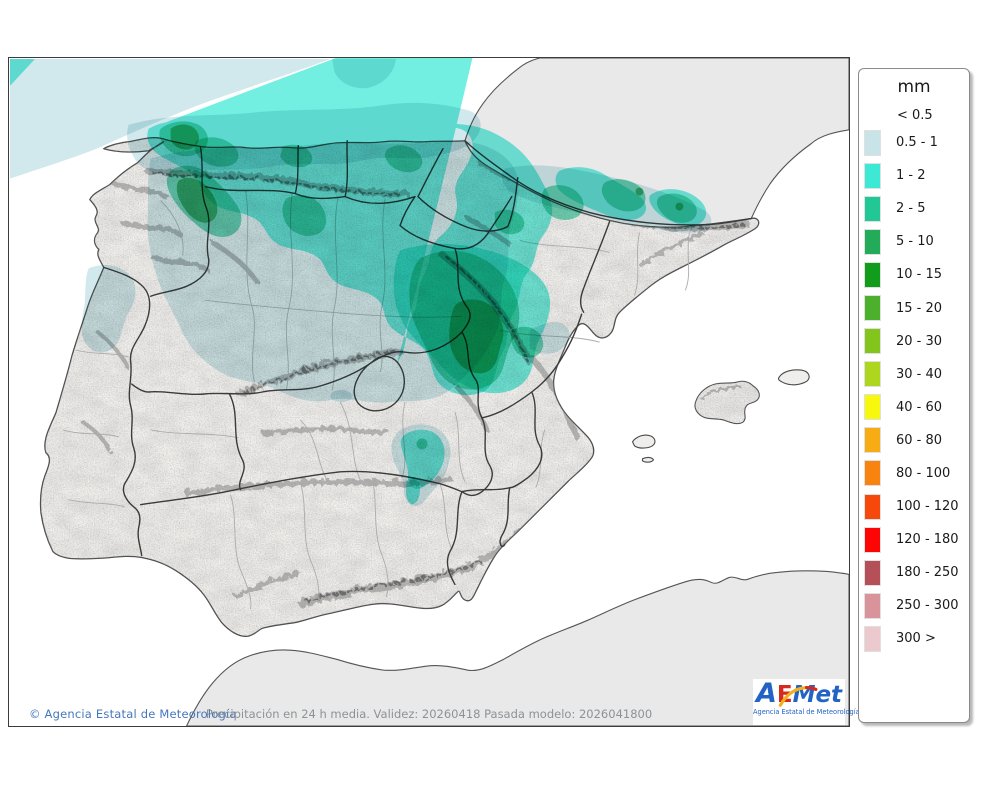  Describe the element at coordinates (917, 143) in the screenshot. I see `legend-label: 0.5 - 1` at that location.